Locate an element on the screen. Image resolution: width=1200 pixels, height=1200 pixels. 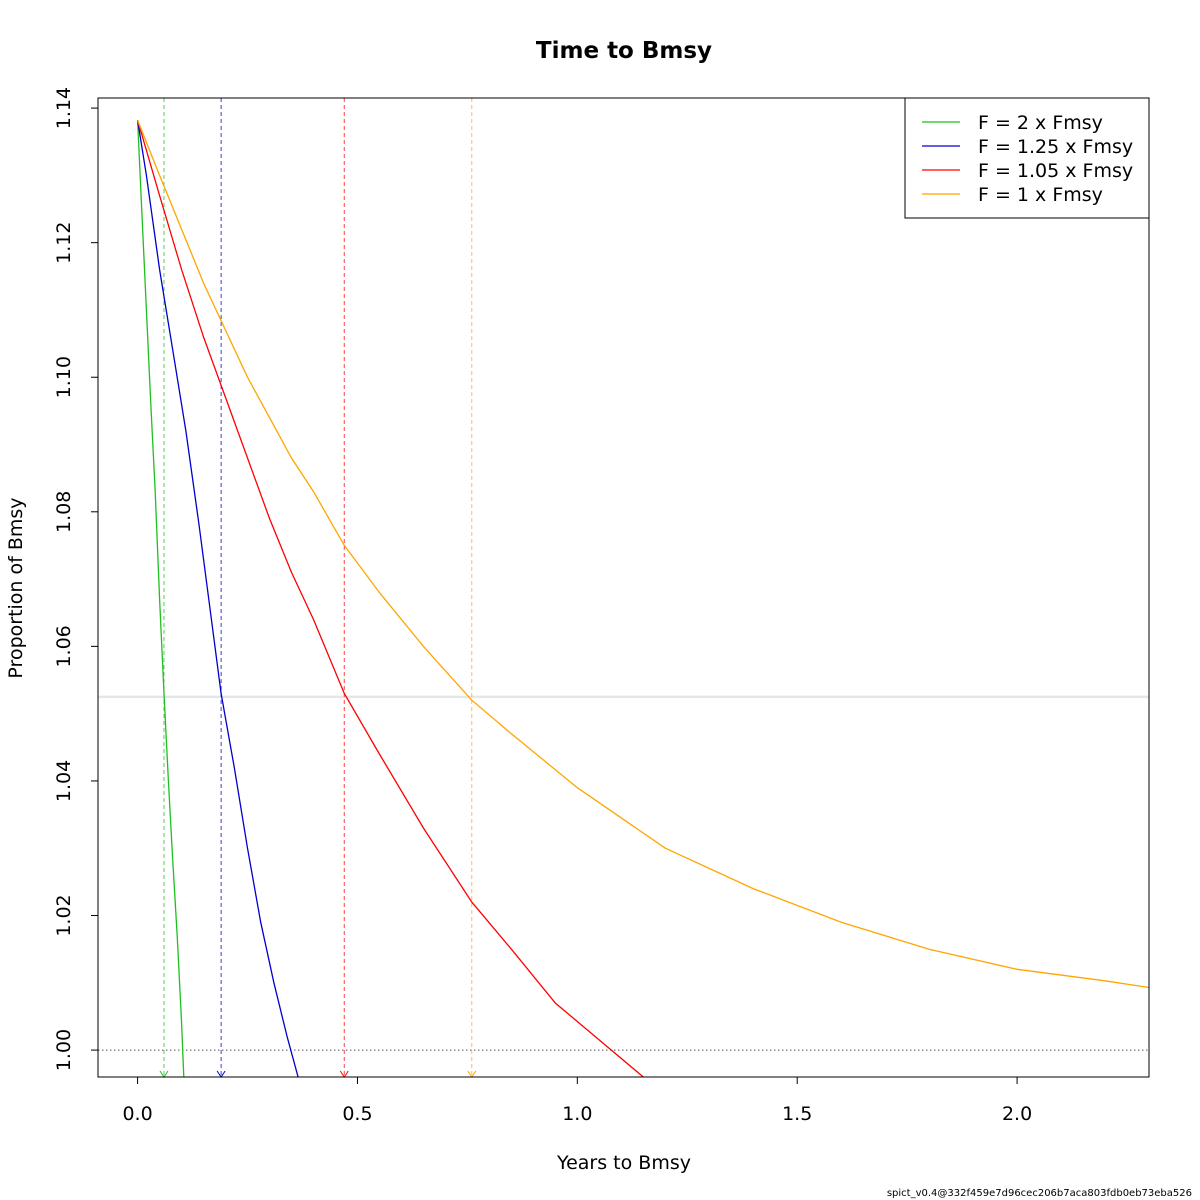
legend-box is located at coordinates (1027, 158).